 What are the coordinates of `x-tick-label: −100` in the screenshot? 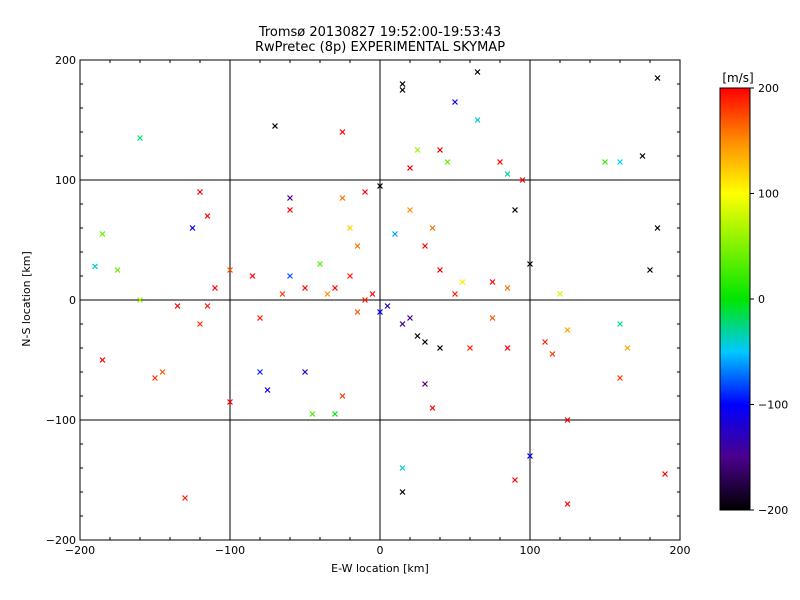 It's located at (230, 550).